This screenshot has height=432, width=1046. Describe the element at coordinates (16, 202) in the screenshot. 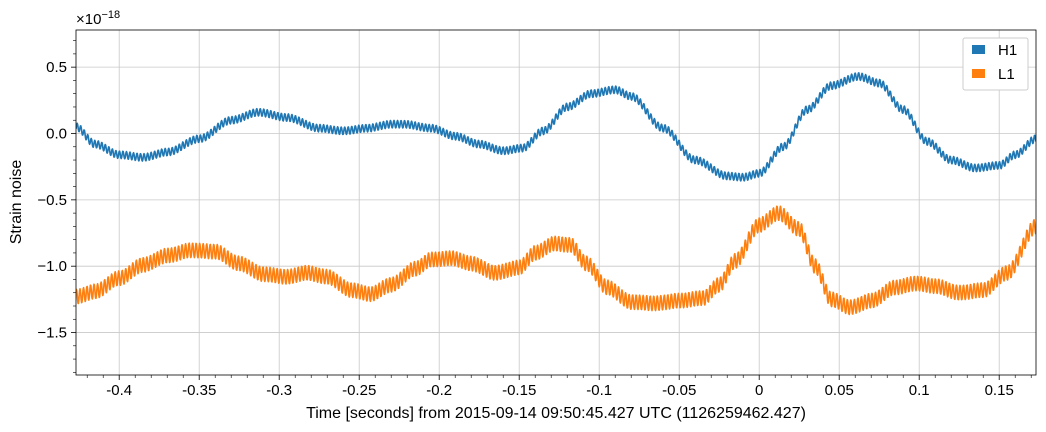

I see `y-axis-label: Strain noise` at that location.